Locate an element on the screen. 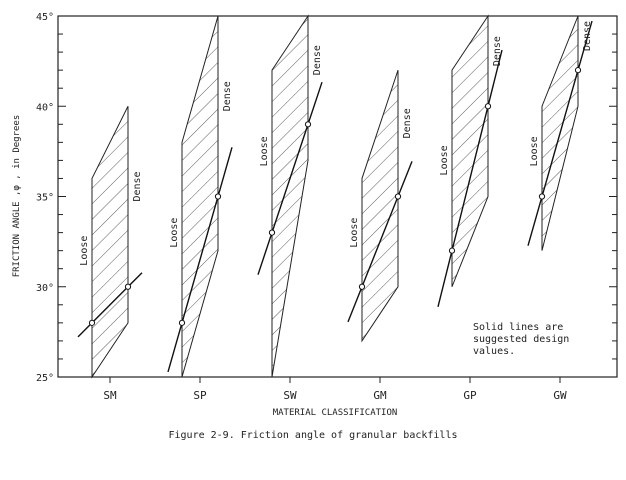 This screenshot has height=480, width=626. label-loose-gm: Loose is located at coordinates (354, 233).